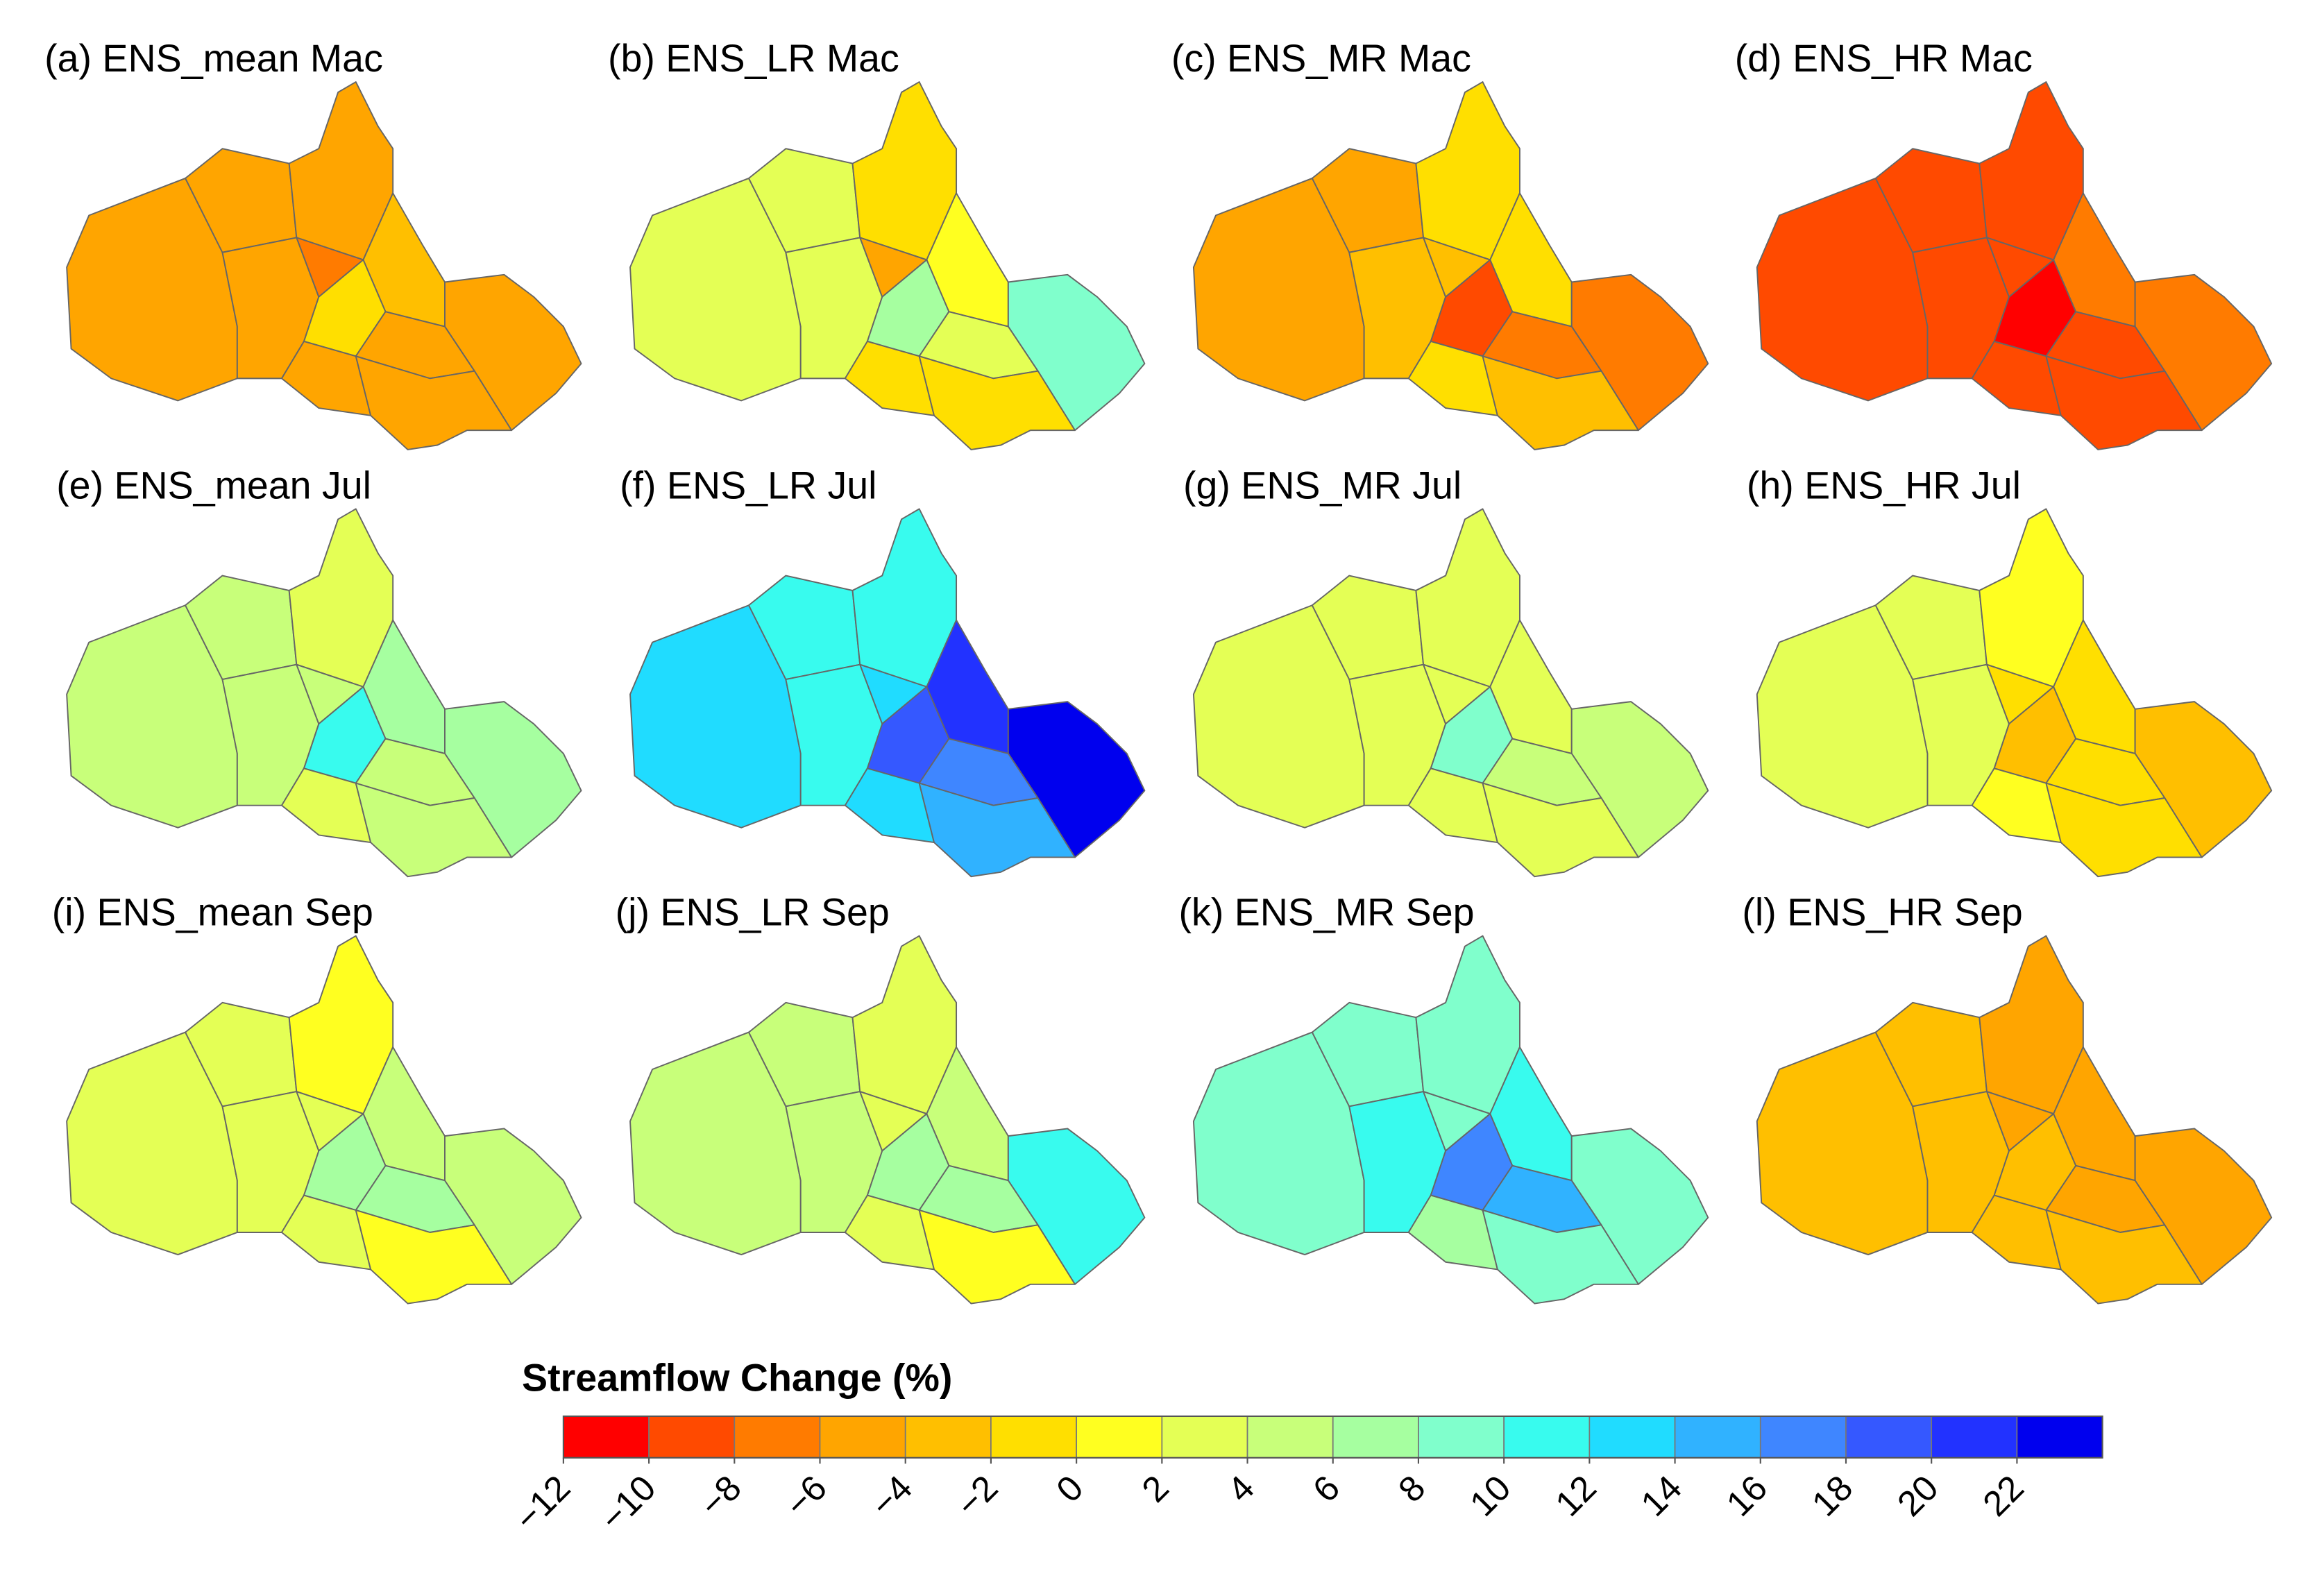 This screenshot has width=2313, height=1596. Describe the element at coordinates (737, 1378) in the screenshot. I see `colorbar-title: Streamflow Change (%)` at that location.